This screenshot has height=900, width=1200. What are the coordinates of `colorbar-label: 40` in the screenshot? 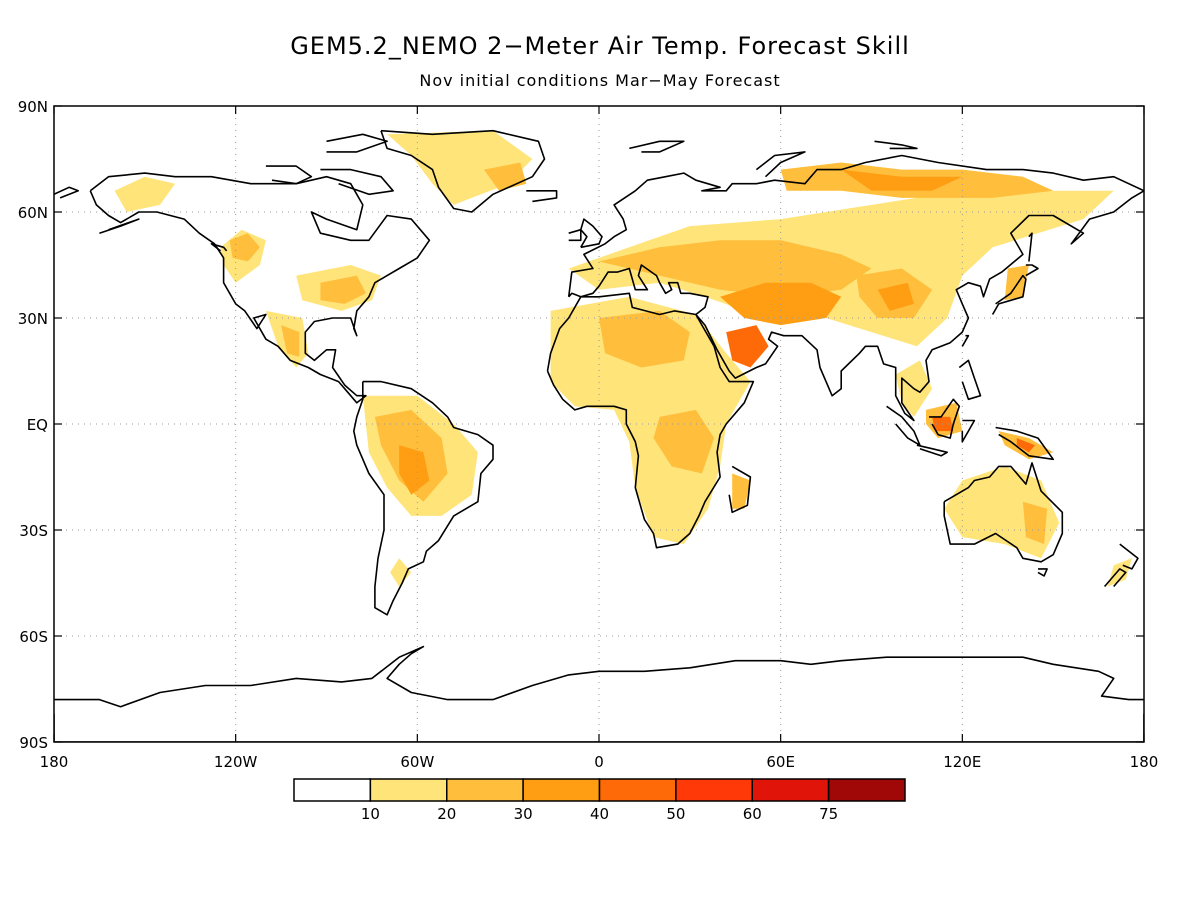 It's located at (599, 814).